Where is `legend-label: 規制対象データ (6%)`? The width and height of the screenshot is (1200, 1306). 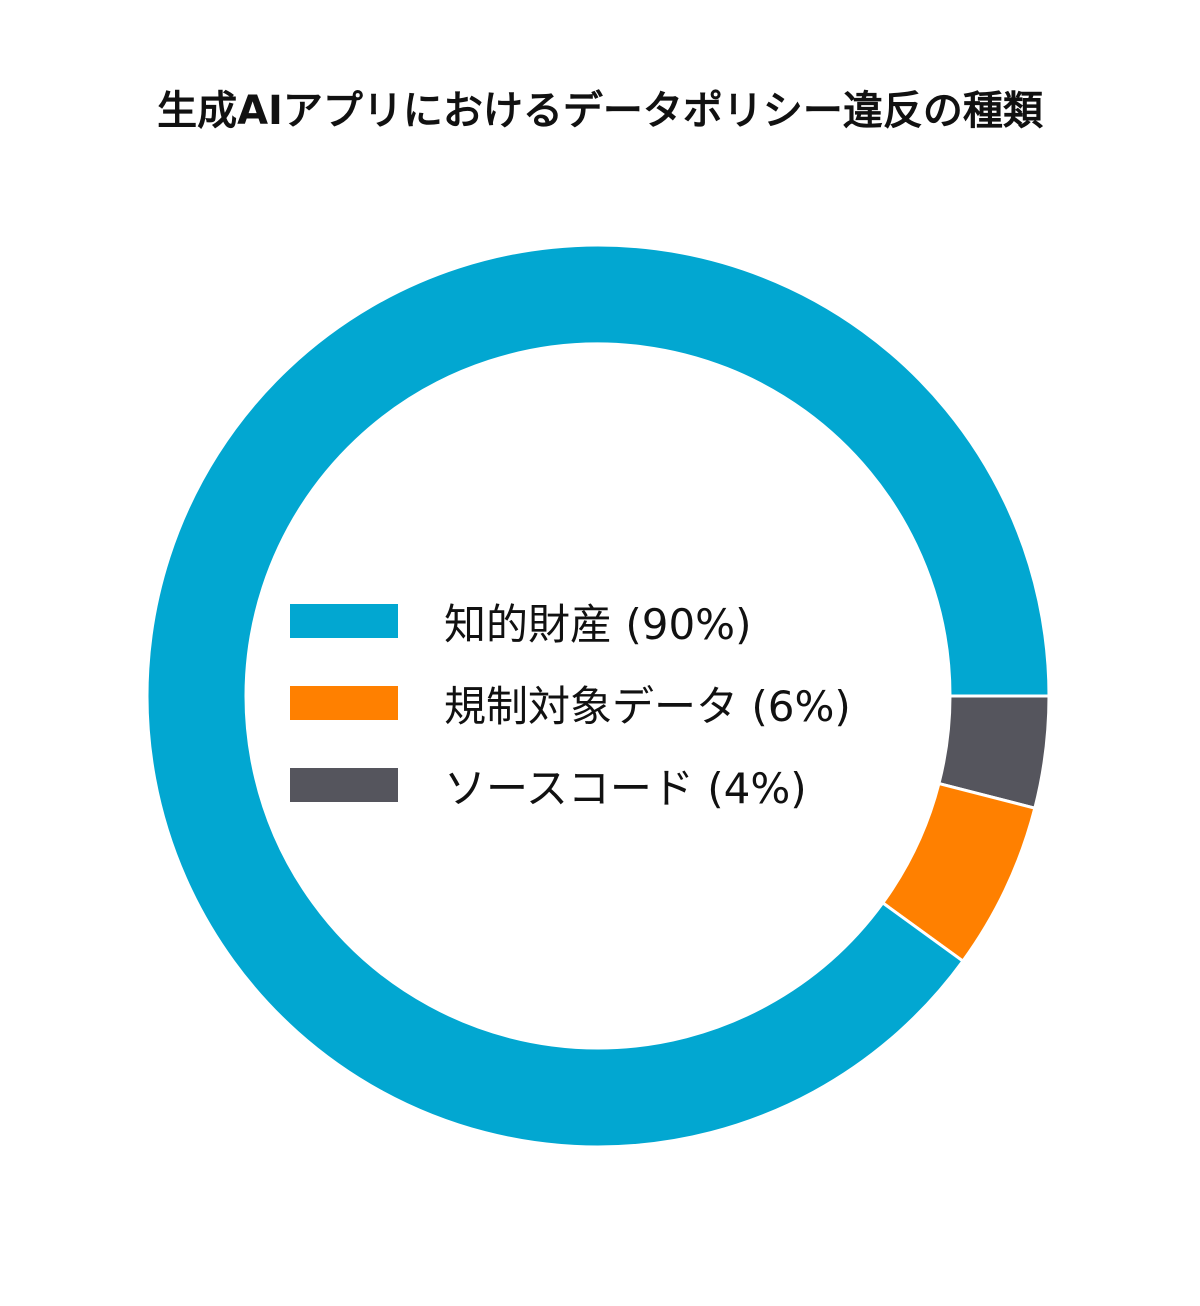 legend-label: 規制対象データ (6%) is located at coordinates (647, 706).